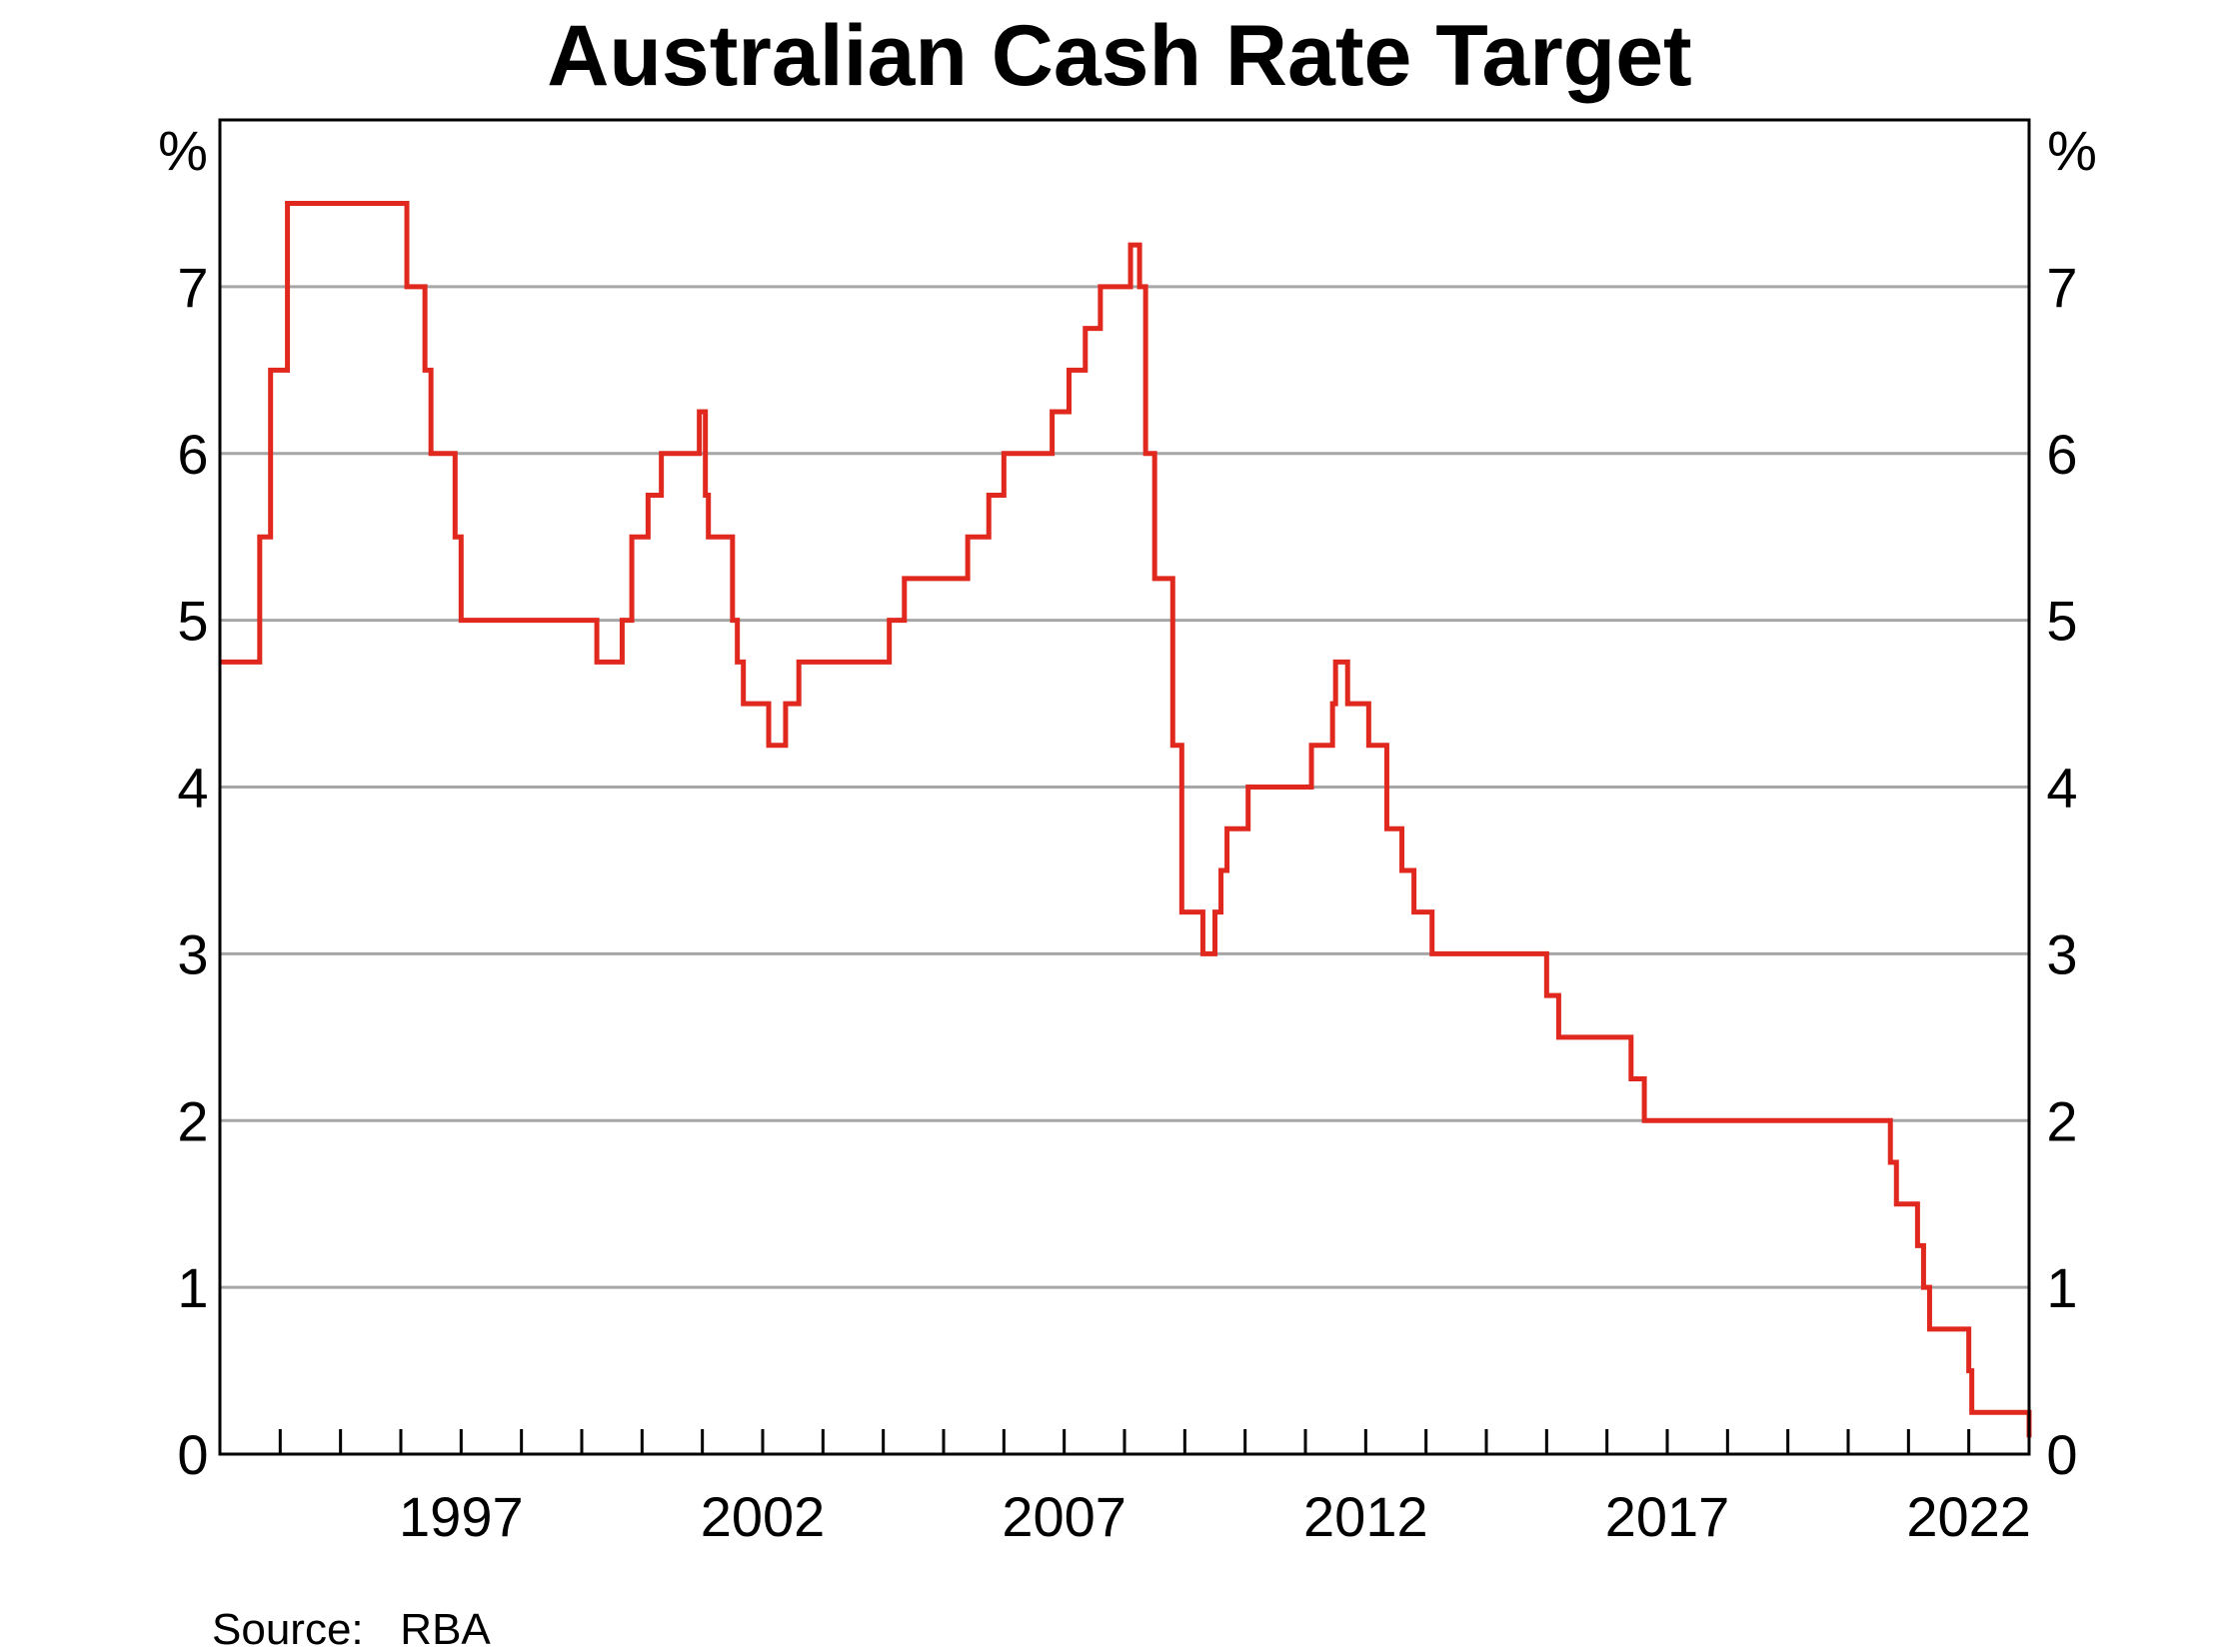 The image size is (2239, 1652). Describe the element at coordinates (2061, 621) in the screenshot. I see `y-tick-label-right: 5` at that location.